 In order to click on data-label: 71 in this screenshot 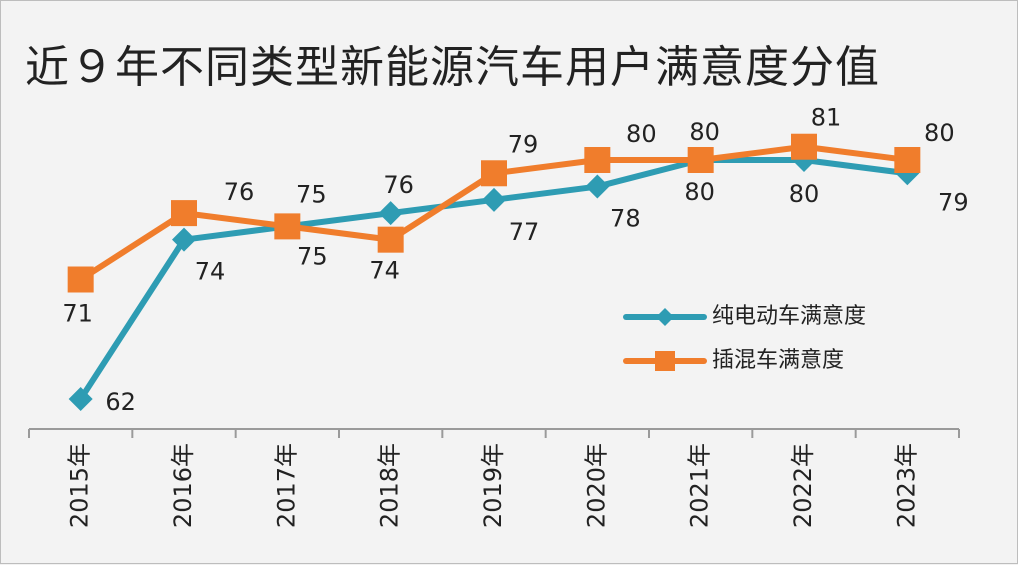, I will do `click(77, 314)`.